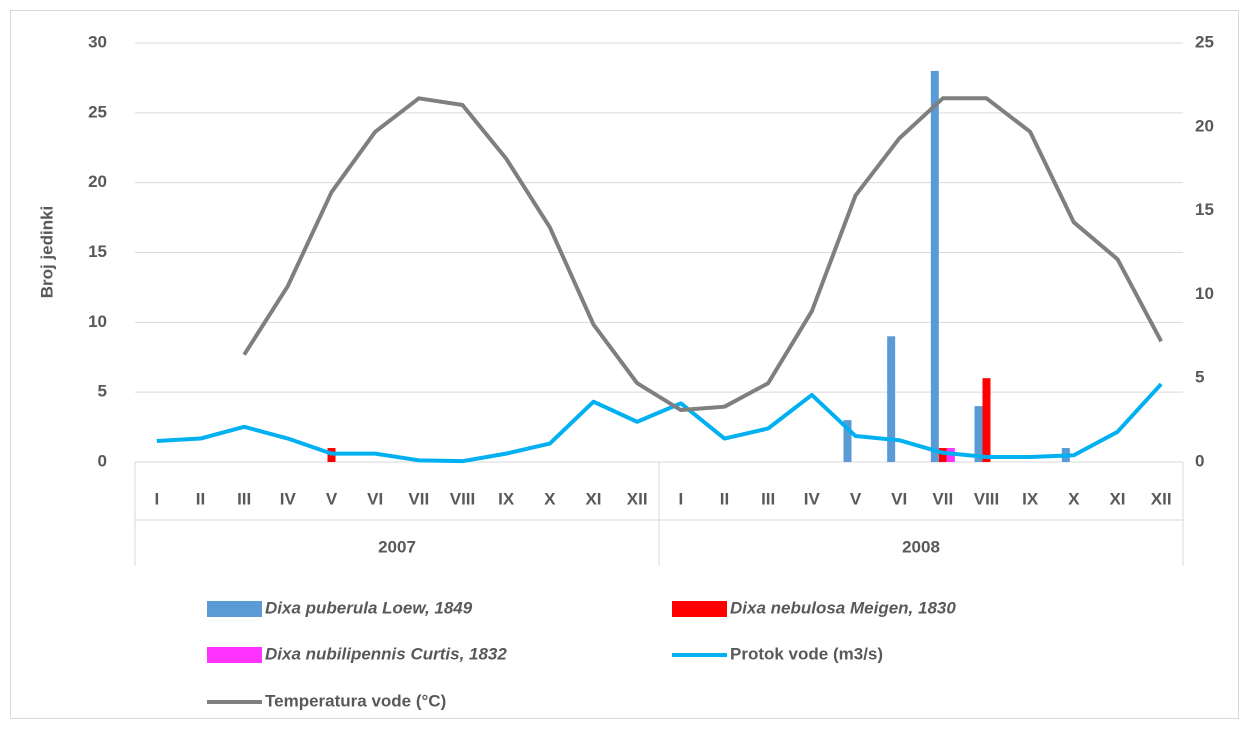 This screenshot has height=729, width=1249. Describe the element at coordinates (921, 546) in the screenshot. I see `group-label: 2008` at that location.